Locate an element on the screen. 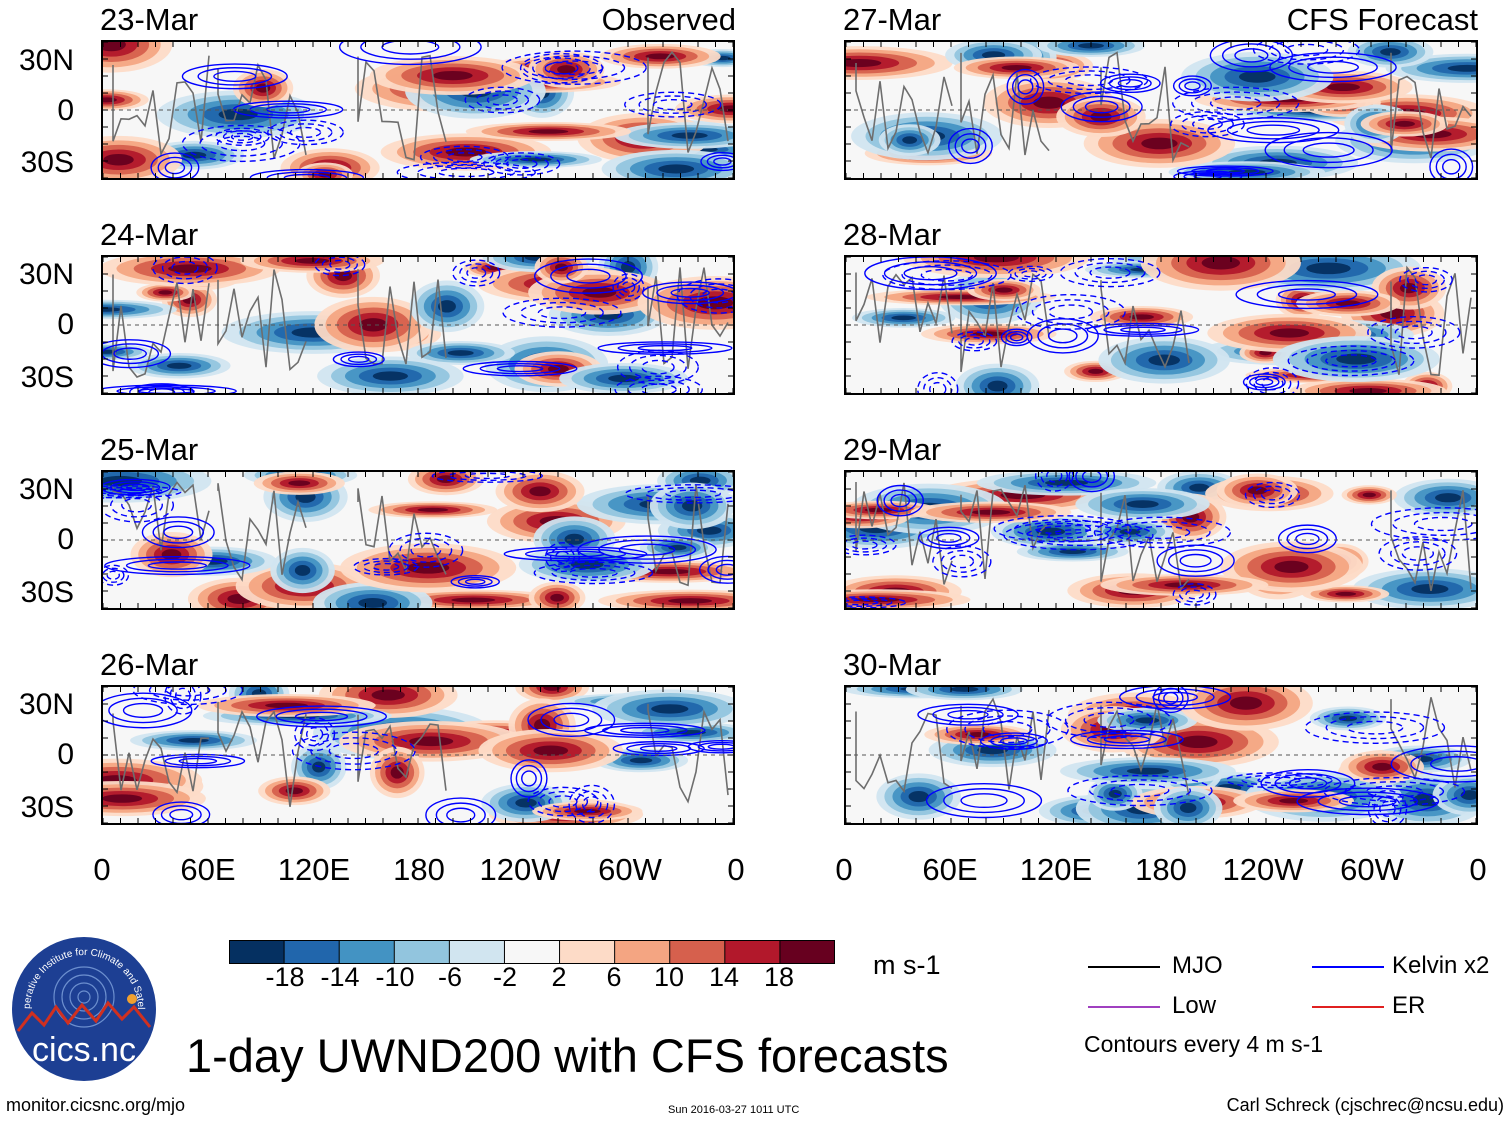  panel-date-title: 28-Mar is located at coordinates (892, 234).